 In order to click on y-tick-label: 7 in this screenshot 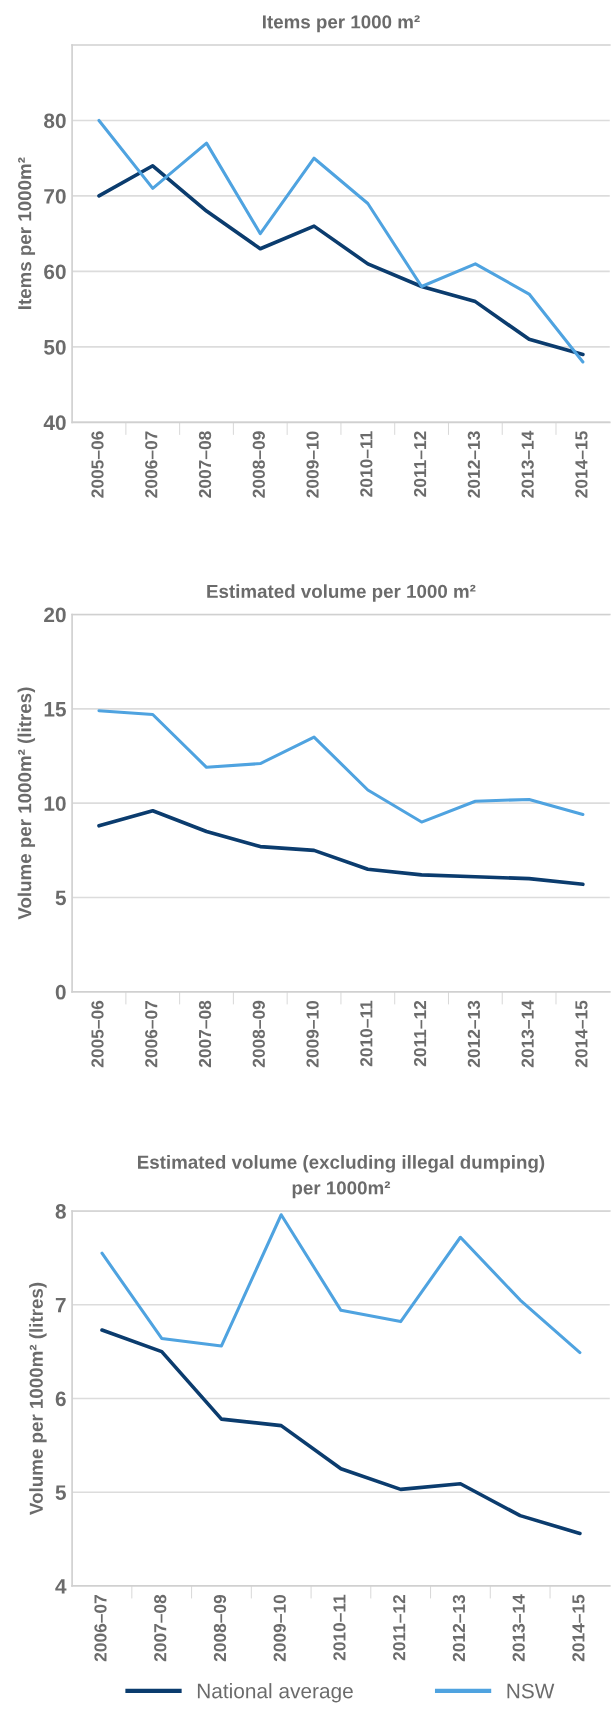, I will do `click(60, 1305)`.